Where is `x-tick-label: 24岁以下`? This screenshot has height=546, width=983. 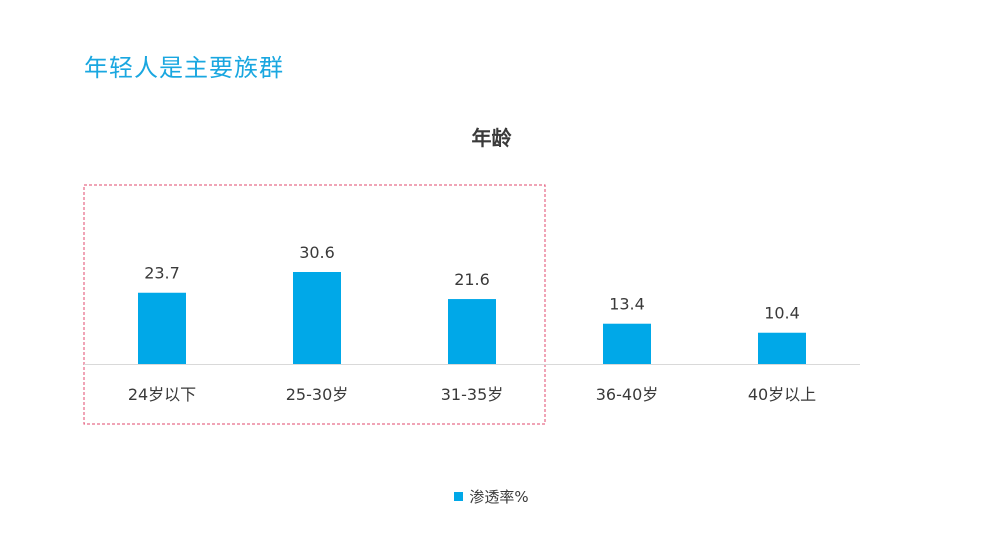
x-tick-label: 24岁以下 is located at coordinates (162, 394).